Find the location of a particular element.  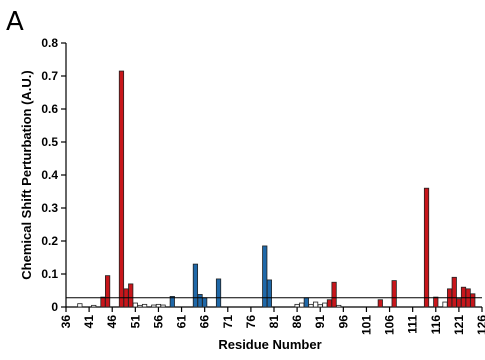

y-ticks: 0 0.1 0.2 0.3 0.4 0.5 0.6 0.7 0.8 is located at coordinates (53, 175).